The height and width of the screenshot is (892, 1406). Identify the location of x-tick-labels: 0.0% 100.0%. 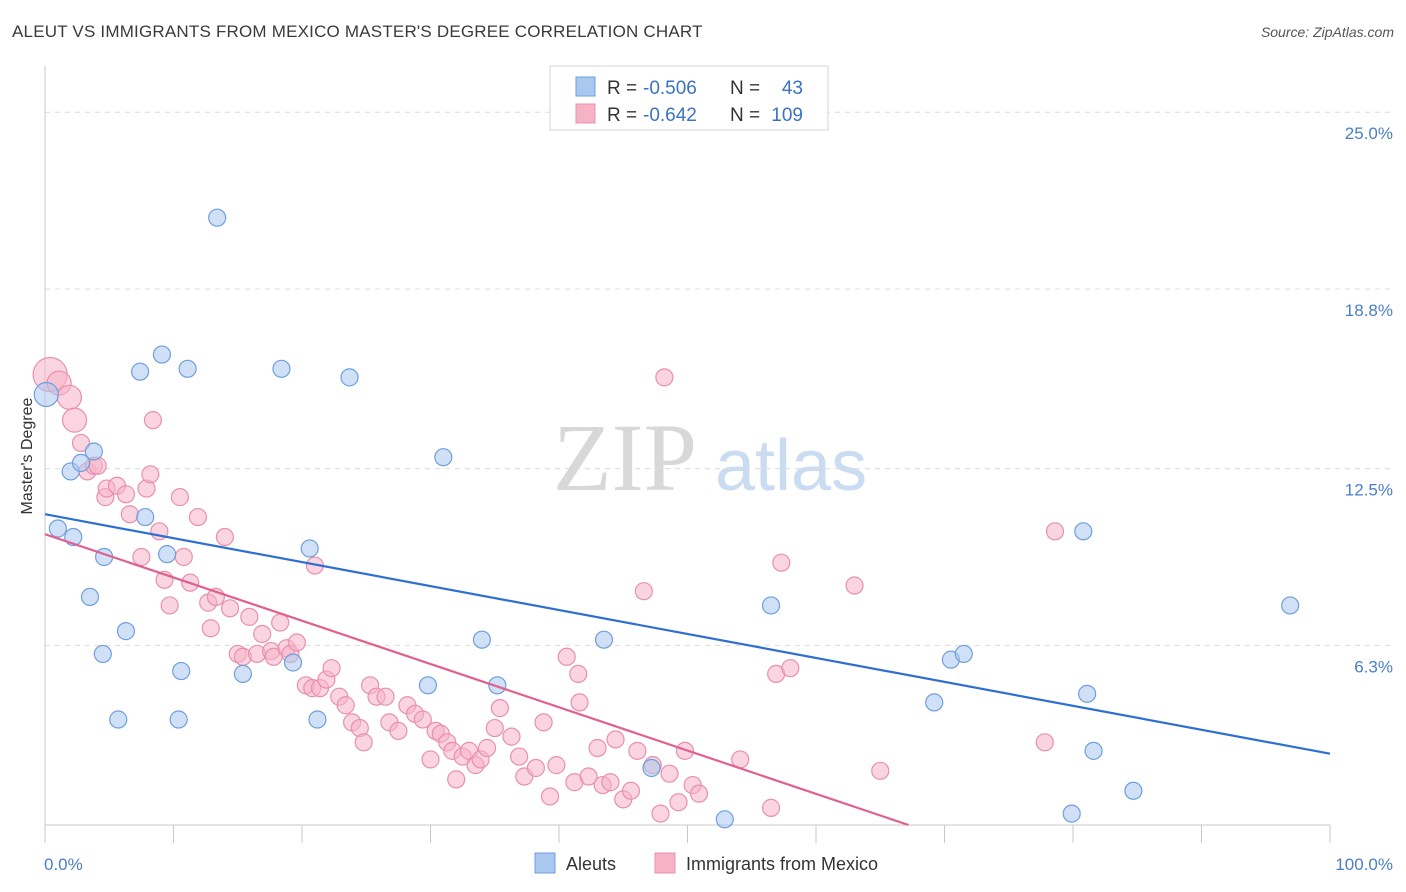
(718, 864).